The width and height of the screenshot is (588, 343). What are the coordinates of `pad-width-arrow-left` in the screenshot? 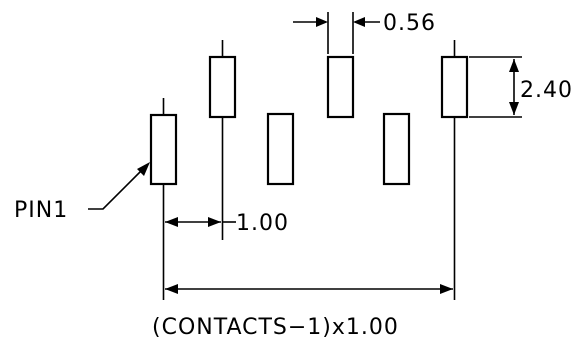 It's located at (322, 22).